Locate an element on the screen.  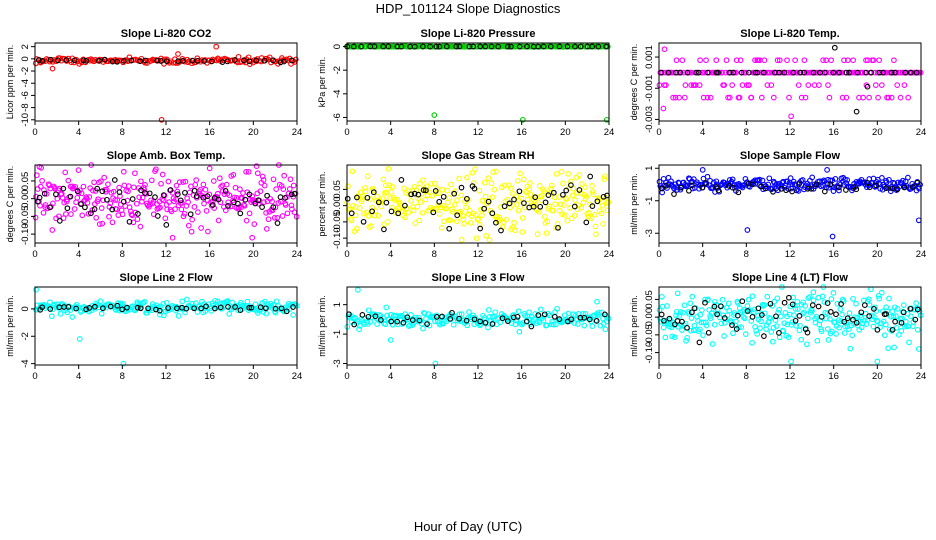
y-axis-label: Licor ppm per min. is located at coordinates (10, 82).